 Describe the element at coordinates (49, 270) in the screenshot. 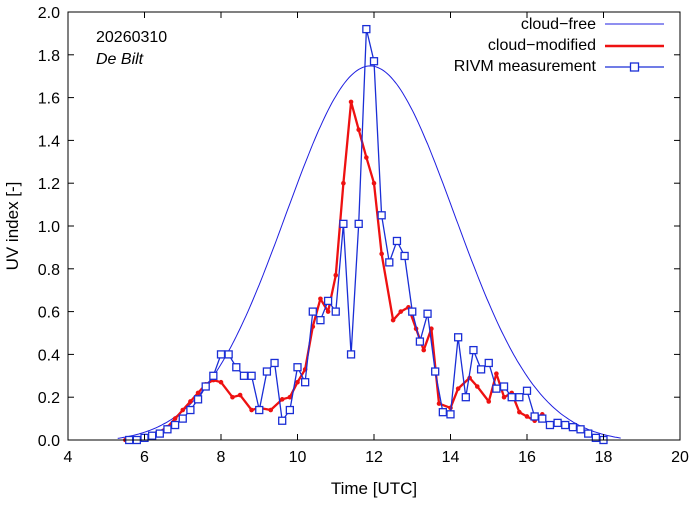

I see `y-tick-label: 0.8` at that location.